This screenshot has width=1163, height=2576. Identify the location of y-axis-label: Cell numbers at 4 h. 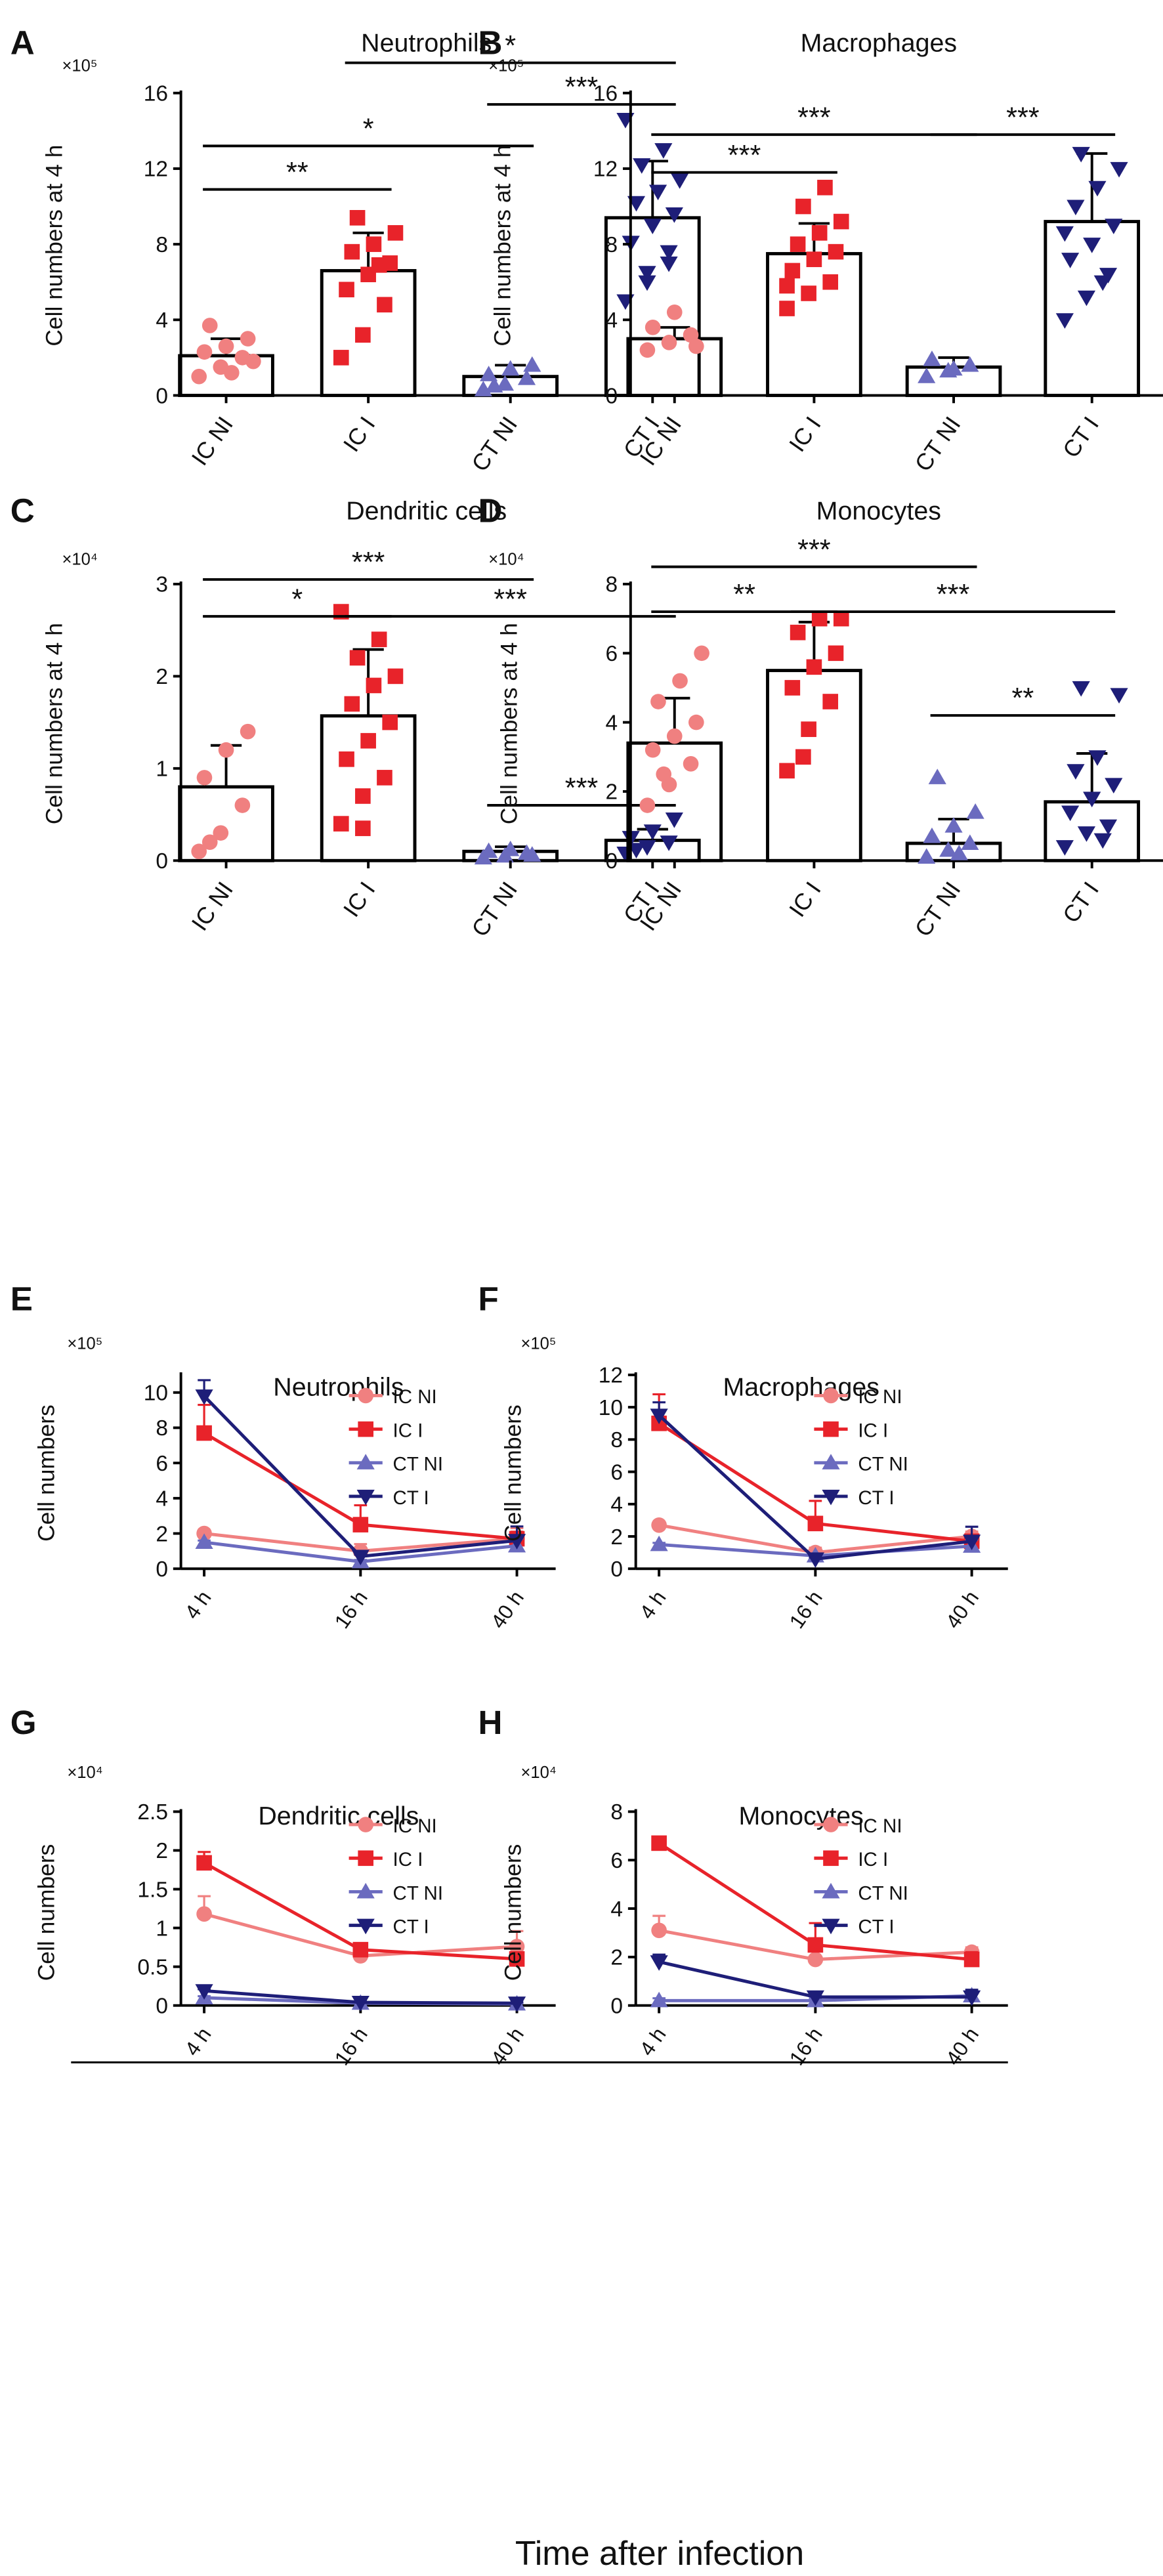
(54, 246).